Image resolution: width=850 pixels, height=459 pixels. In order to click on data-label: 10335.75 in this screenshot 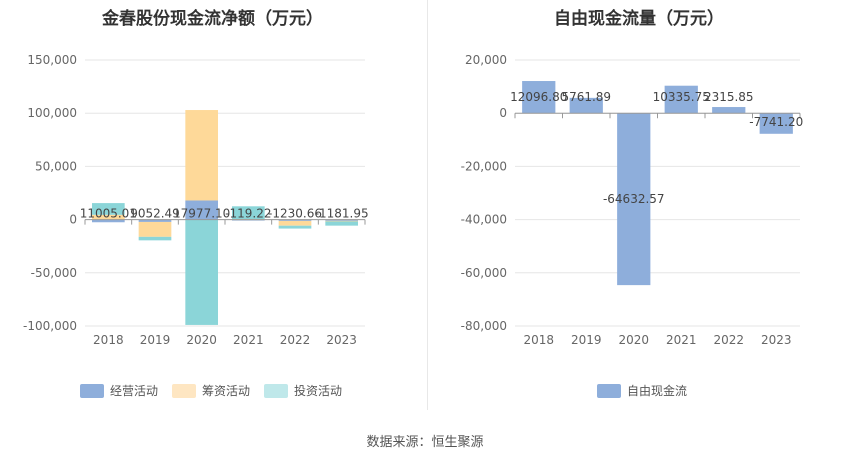, I will do `click(681, 97)`.